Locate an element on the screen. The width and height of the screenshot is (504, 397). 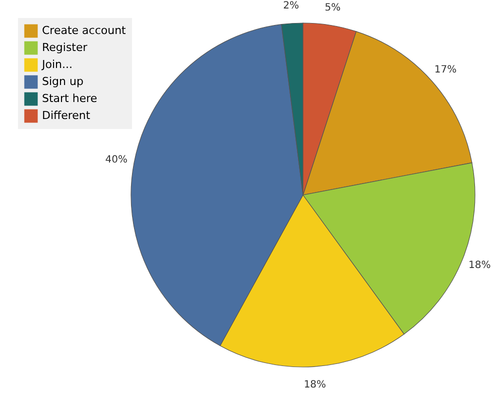
legend-label: Different is located at coordinates (66, 115).